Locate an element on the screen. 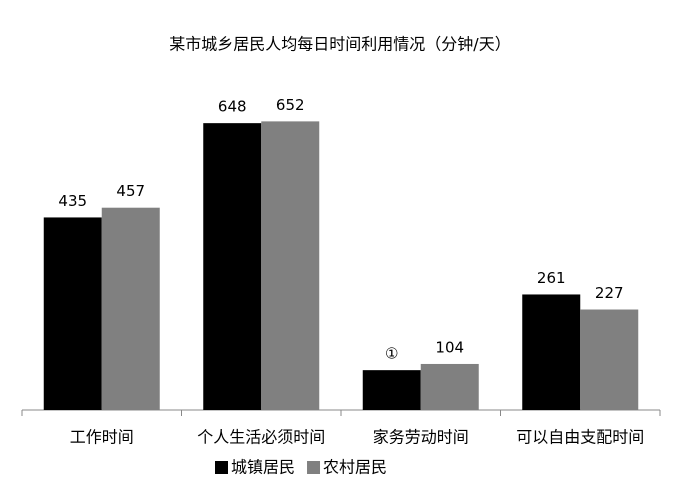 This screenshot has width=700, height=504. chart-title: 某市城乡居民人均每日时间利用情况（分钟/天） is located at coordinates (339, 44).